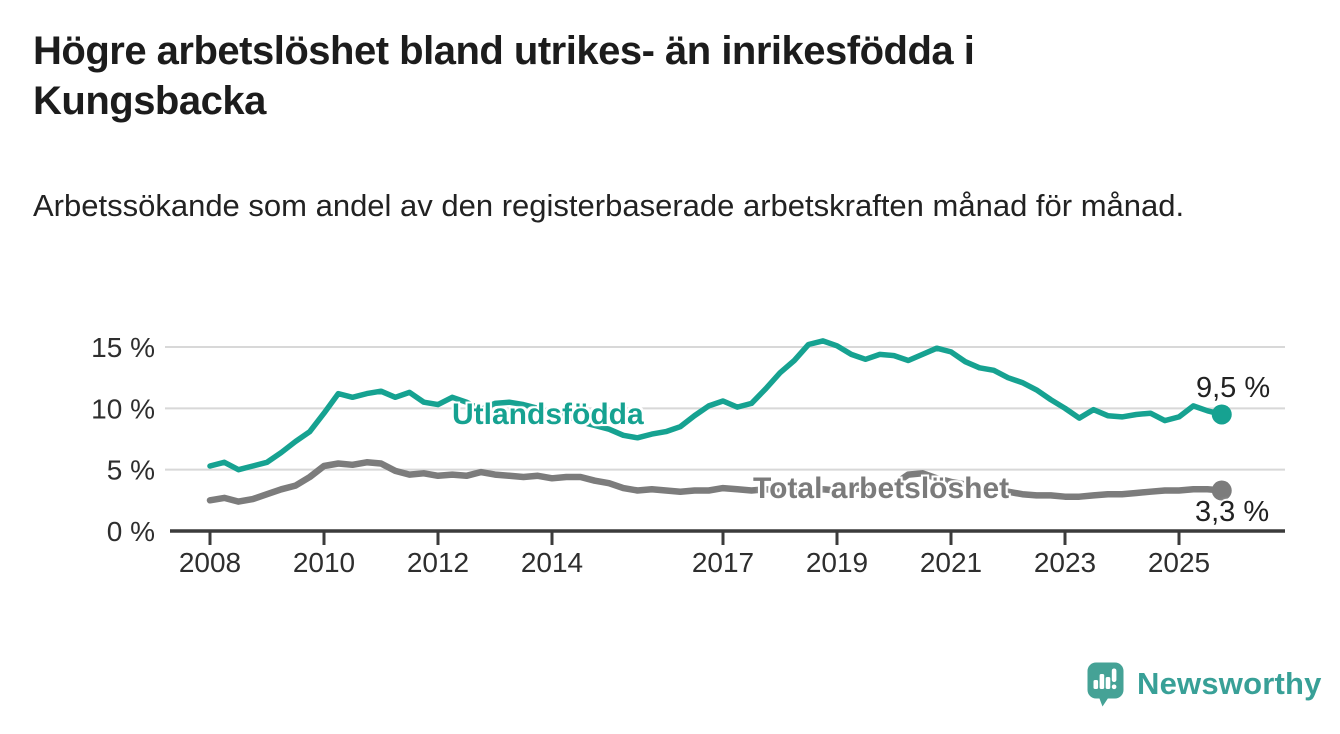  Describe the element at coordinates (1232, 512) in the screenshot. I see `end-value-total: 3,3 %` at that location.